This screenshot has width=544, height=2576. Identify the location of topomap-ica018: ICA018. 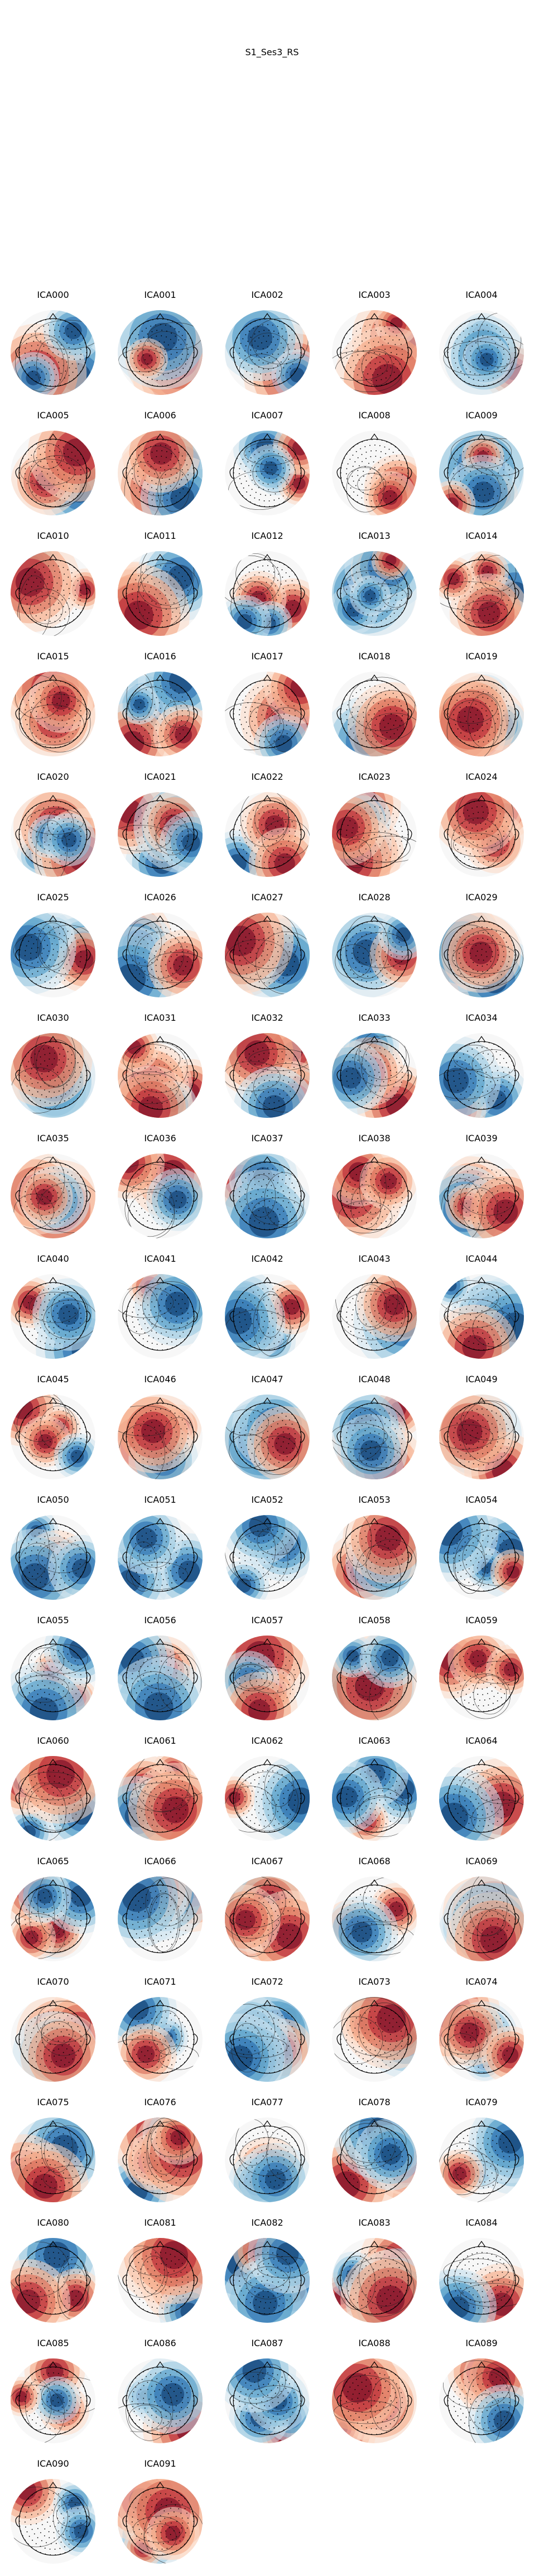
(374, 710).